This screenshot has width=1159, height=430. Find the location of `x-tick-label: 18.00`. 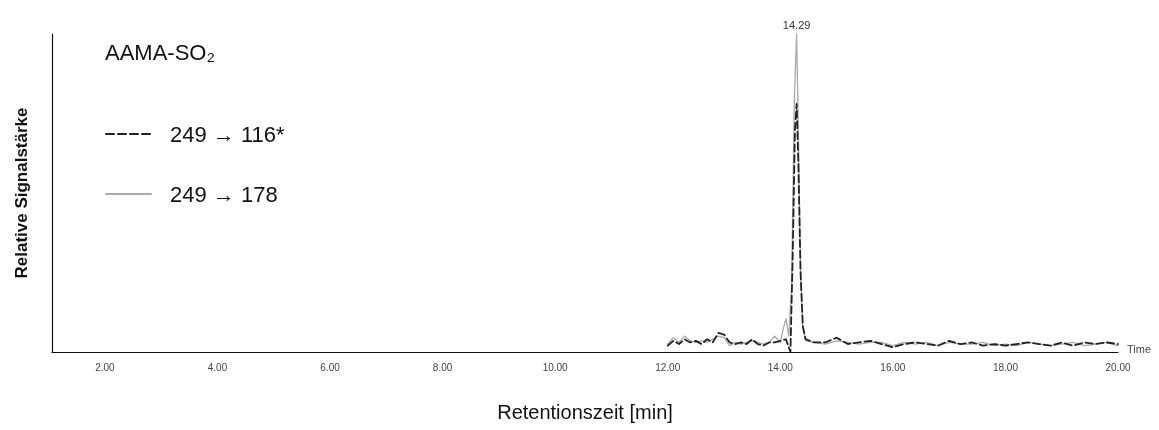

x-tick-label: 18.00 is located at coordinates (1005, 367).